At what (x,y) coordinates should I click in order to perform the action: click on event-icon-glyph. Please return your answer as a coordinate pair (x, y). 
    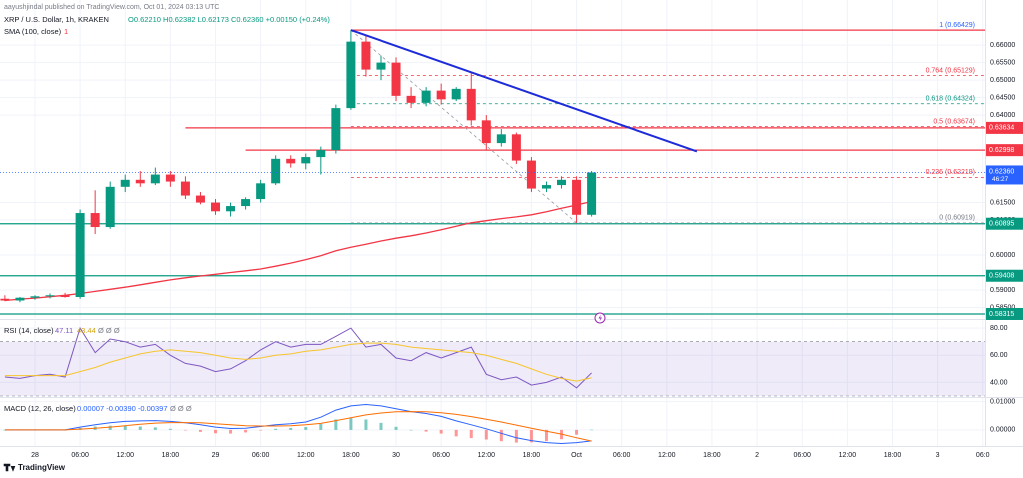
    Looking at the image, I should click on (600, 318).